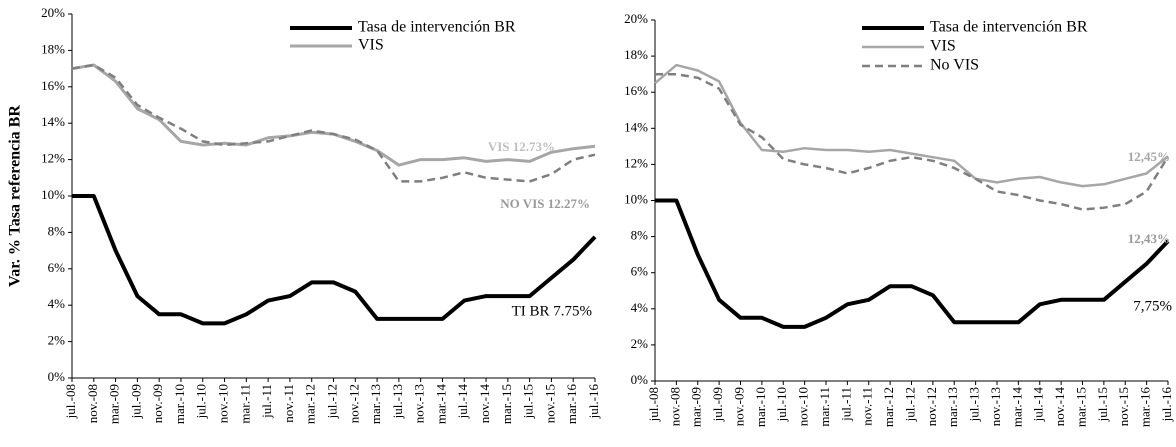  Describe the element at coordinates (1149, 156) in the screenshot. I see `annotation: 12,45%` at that location.